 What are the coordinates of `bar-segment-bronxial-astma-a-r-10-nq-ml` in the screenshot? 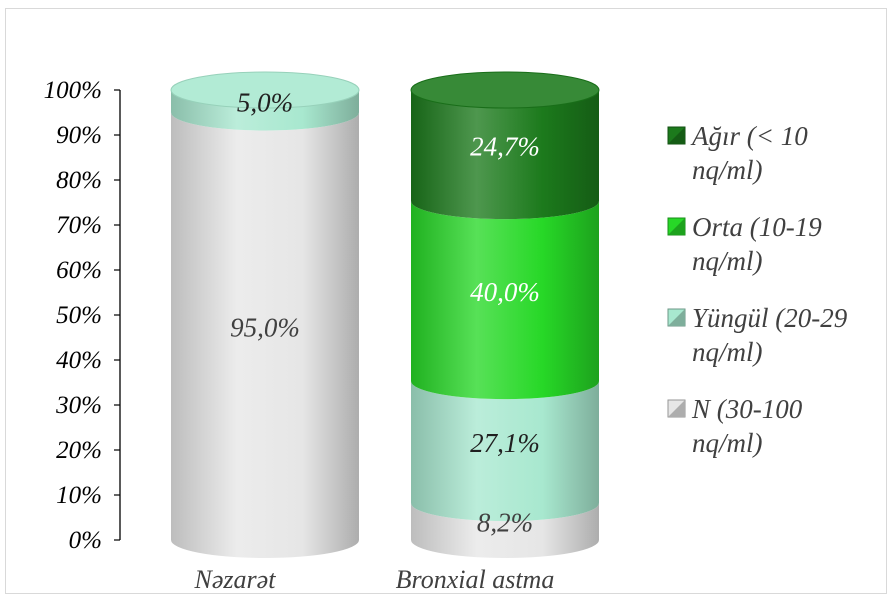 It's located at (505, 155).